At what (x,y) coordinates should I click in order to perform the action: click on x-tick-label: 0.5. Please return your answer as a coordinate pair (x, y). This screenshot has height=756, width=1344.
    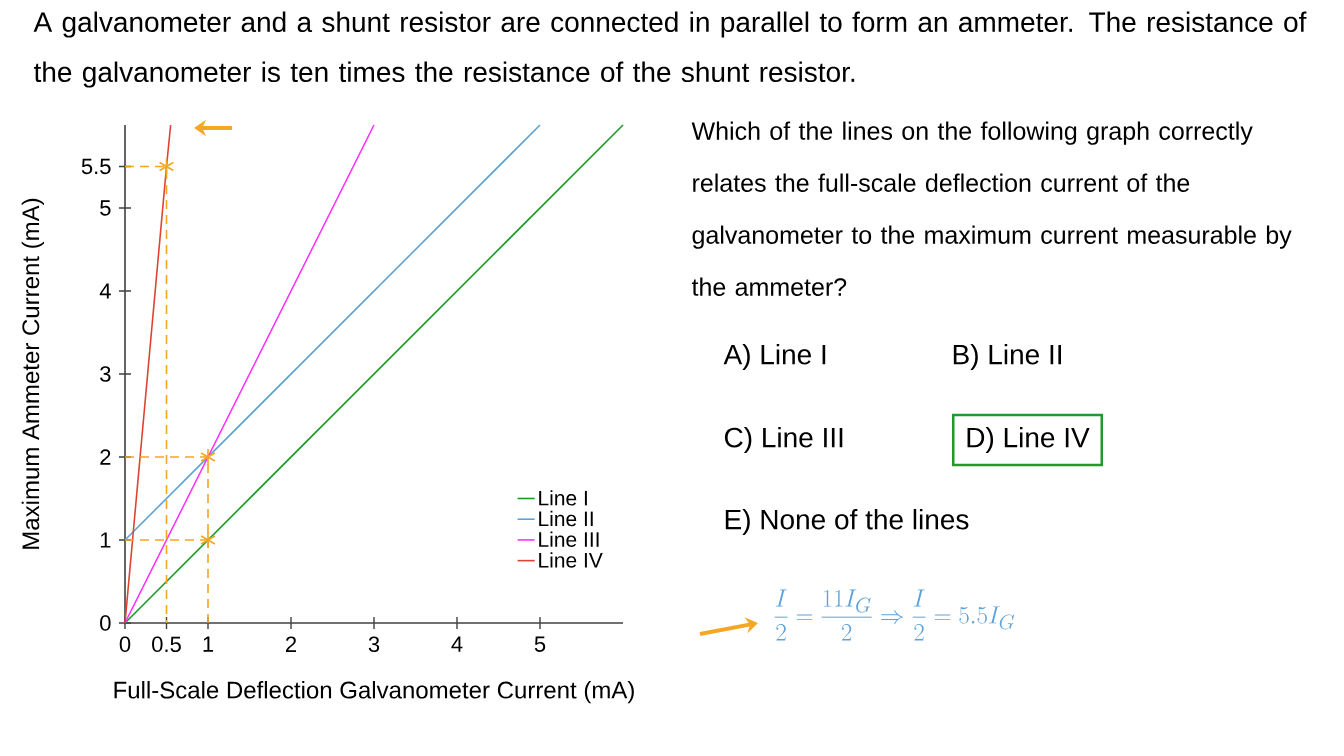
    Looking at the image, I should click on (166, 644).